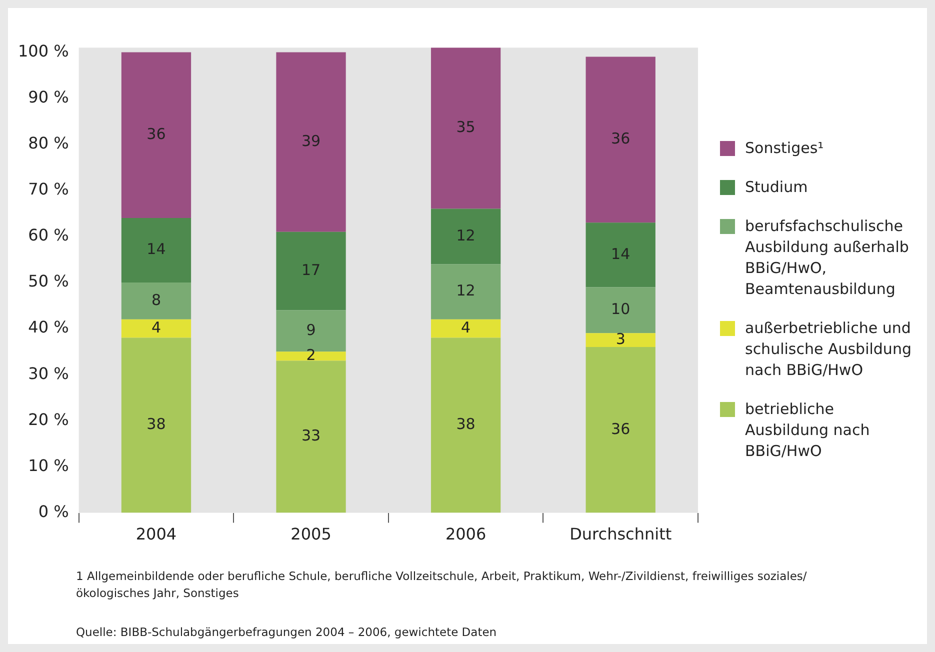 The width and height of the screenshot is (935, 652). What do you see at coordinates (48, 373) in the screenshot?
I see `y-tick-label: 30 %` at bounding box center [48, 373].